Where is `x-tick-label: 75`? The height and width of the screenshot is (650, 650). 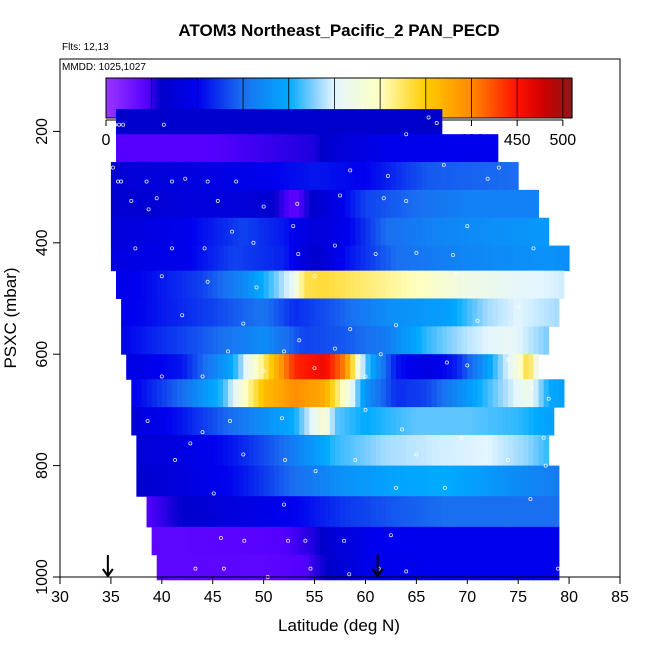
x-tick-label: 75 is located at coordinates (518, 597).